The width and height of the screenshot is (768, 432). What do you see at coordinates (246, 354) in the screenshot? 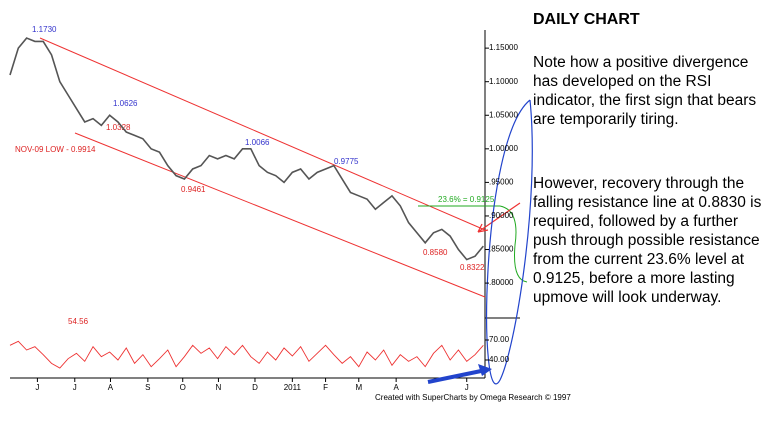
I see `series-line` at bounding box center [246, 354].